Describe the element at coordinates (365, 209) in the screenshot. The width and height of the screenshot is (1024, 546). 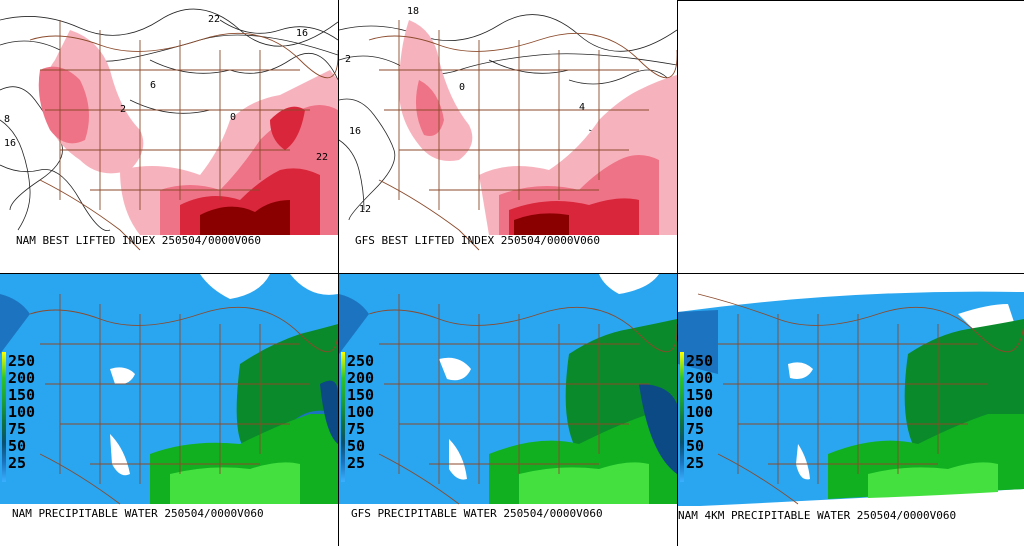
I see `svg-text: 12` at that location.